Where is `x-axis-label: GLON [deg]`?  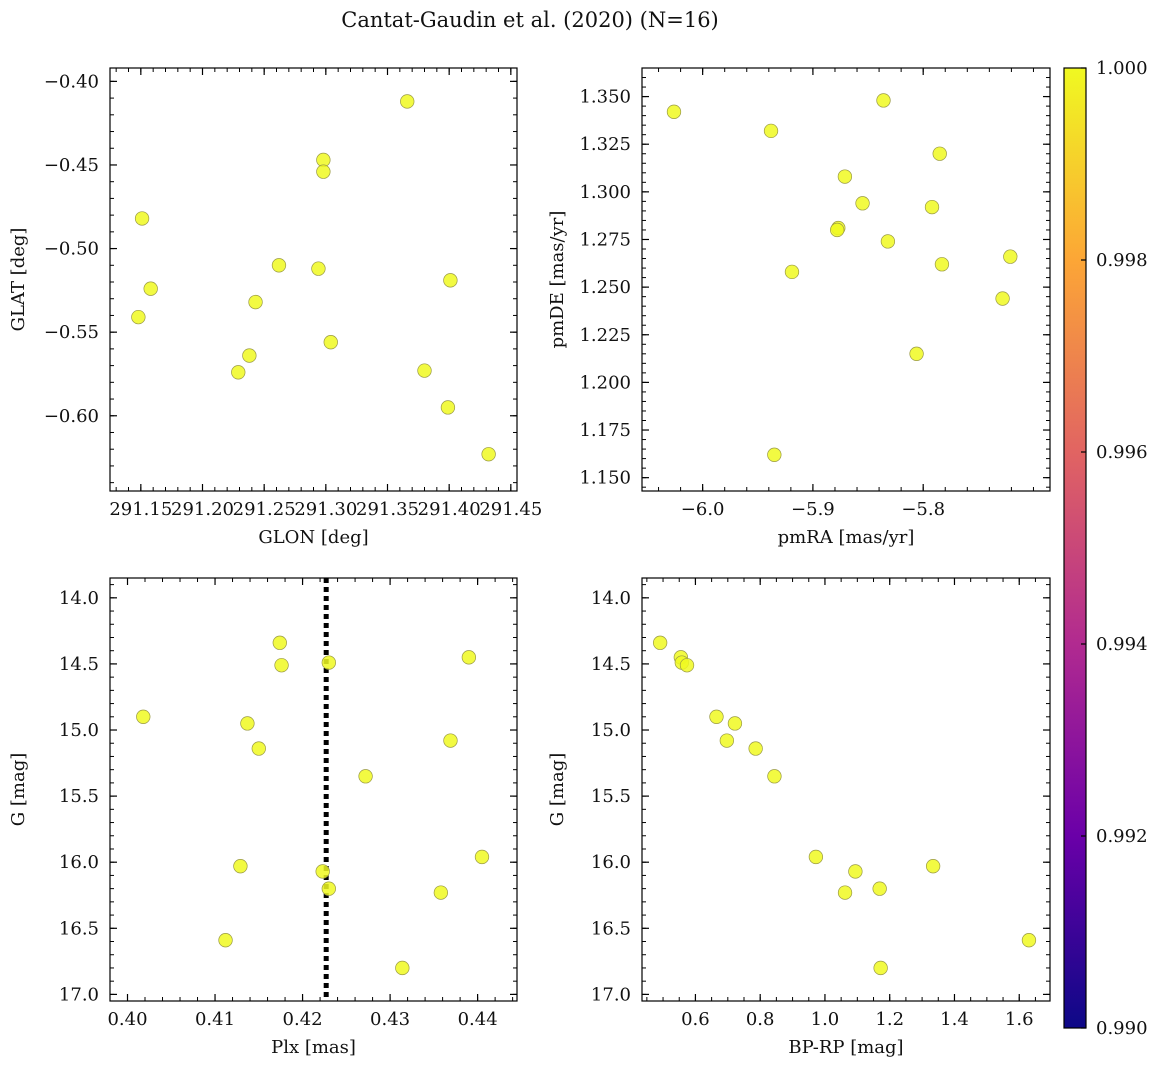
x-axis-label: GLON [deg] is located at coordinates (313, 537).